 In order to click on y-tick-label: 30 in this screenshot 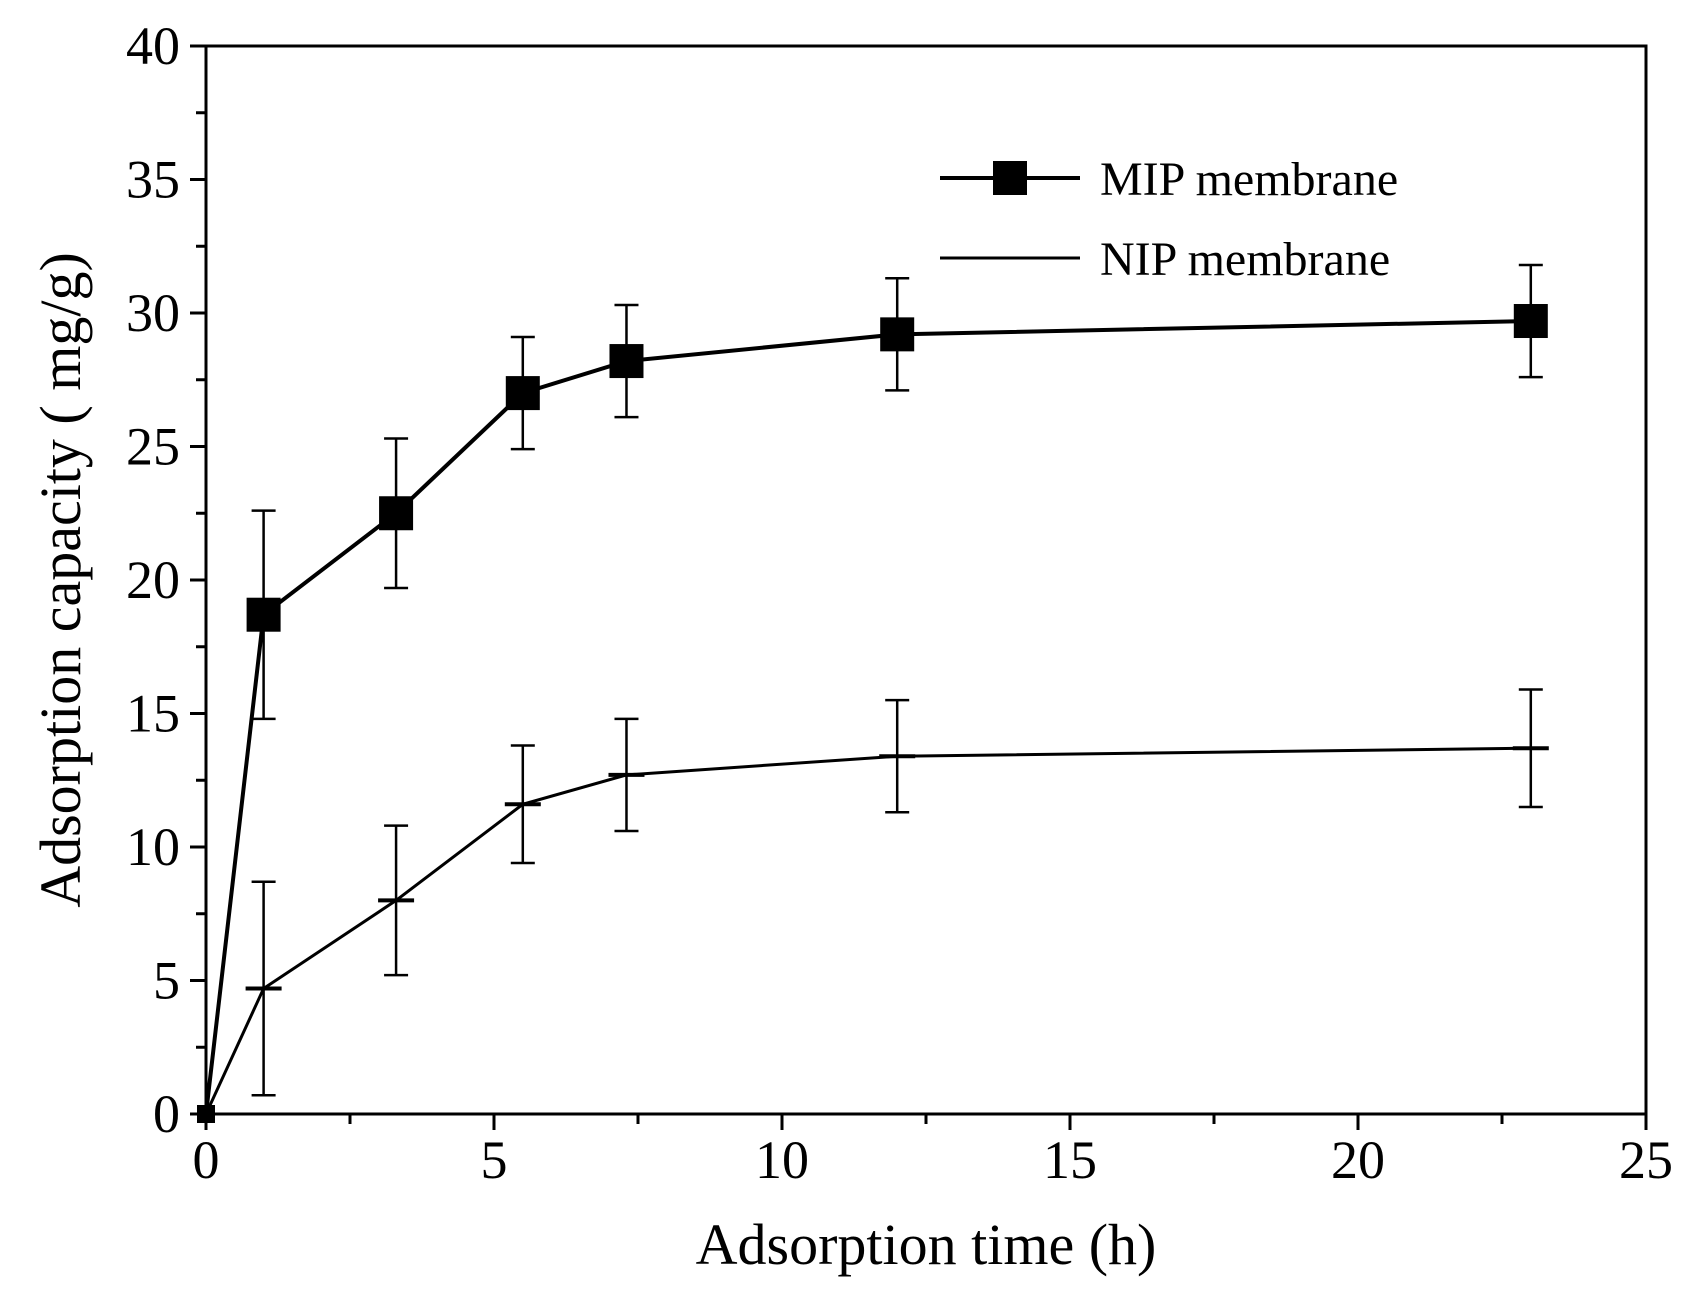, I will do `click(153, 313)`.